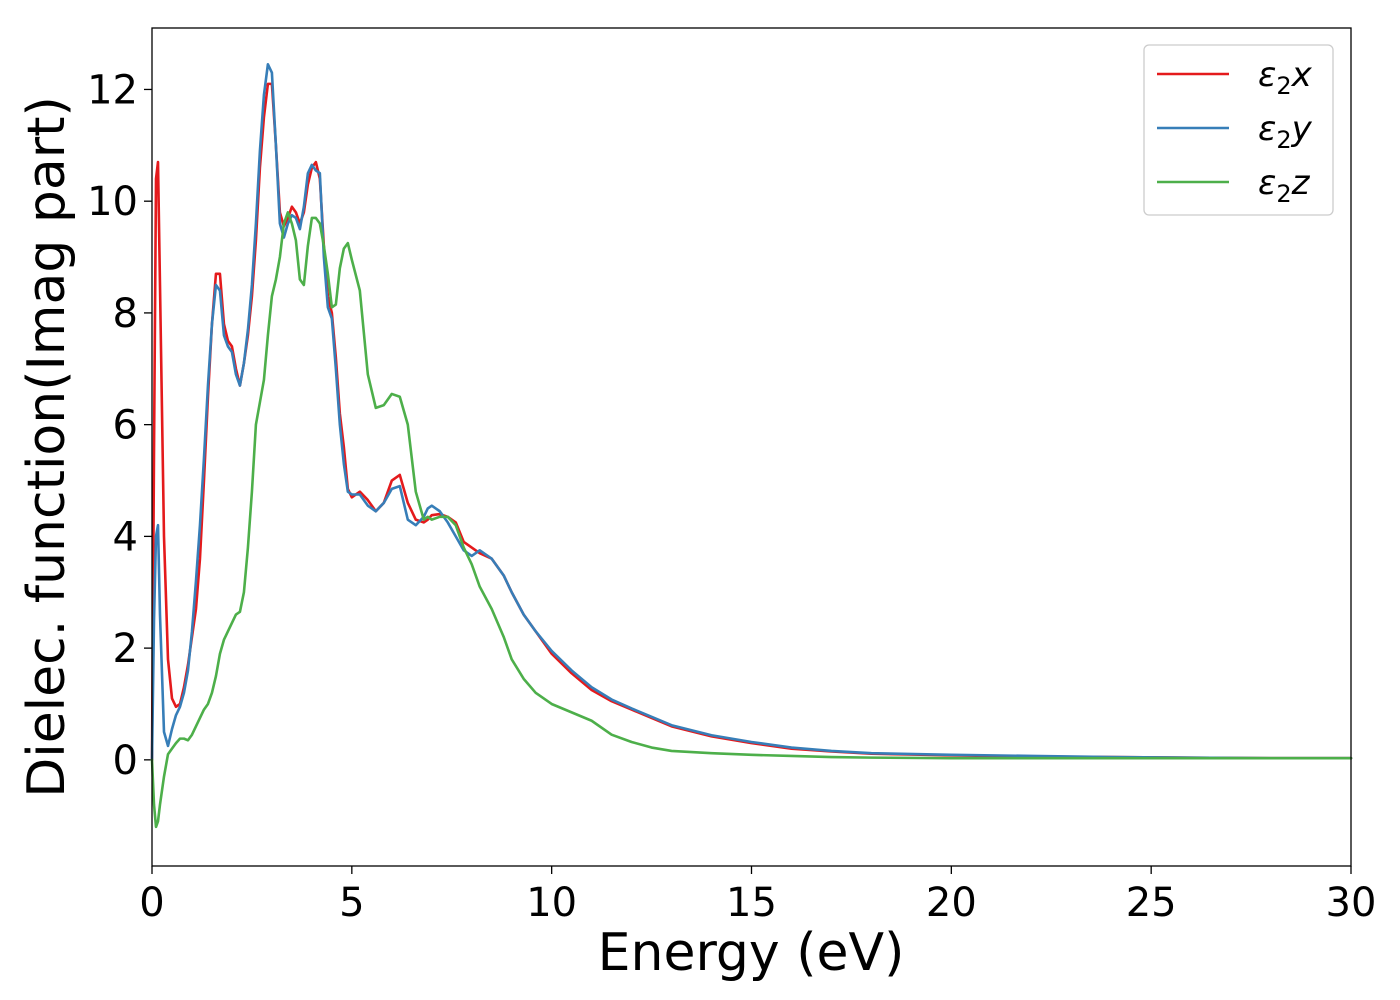 This screenshot has width=1400, height=1000. Describe the element at coordinates (112, 202) in the screenshot. I see `y-tick-label: 10` at that location.